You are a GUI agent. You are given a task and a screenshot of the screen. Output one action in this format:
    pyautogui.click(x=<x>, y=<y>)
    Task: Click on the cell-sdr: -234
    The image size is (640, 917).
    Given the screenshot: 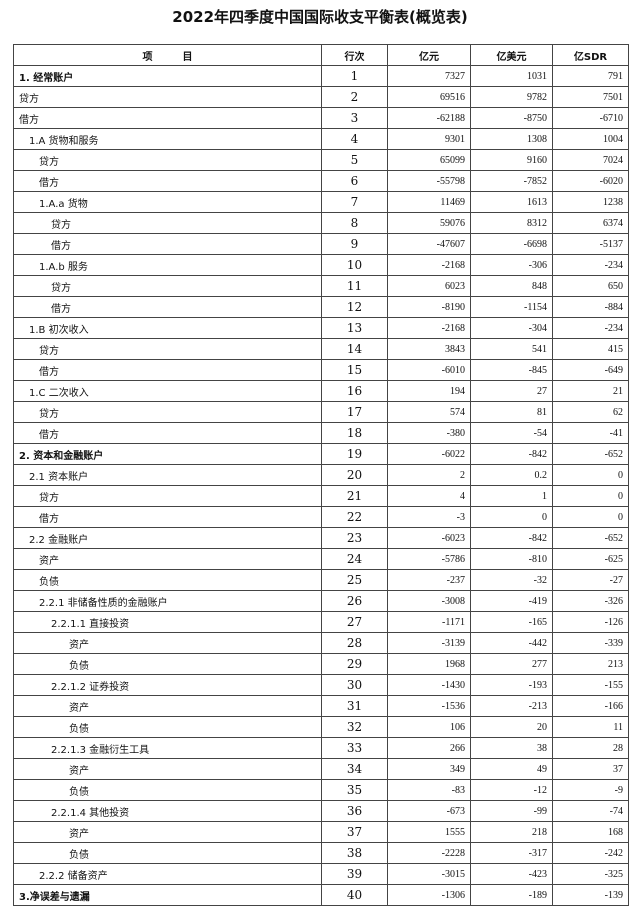 What is the action you would take?
    pyautogui.click(x=590, y=265)
    